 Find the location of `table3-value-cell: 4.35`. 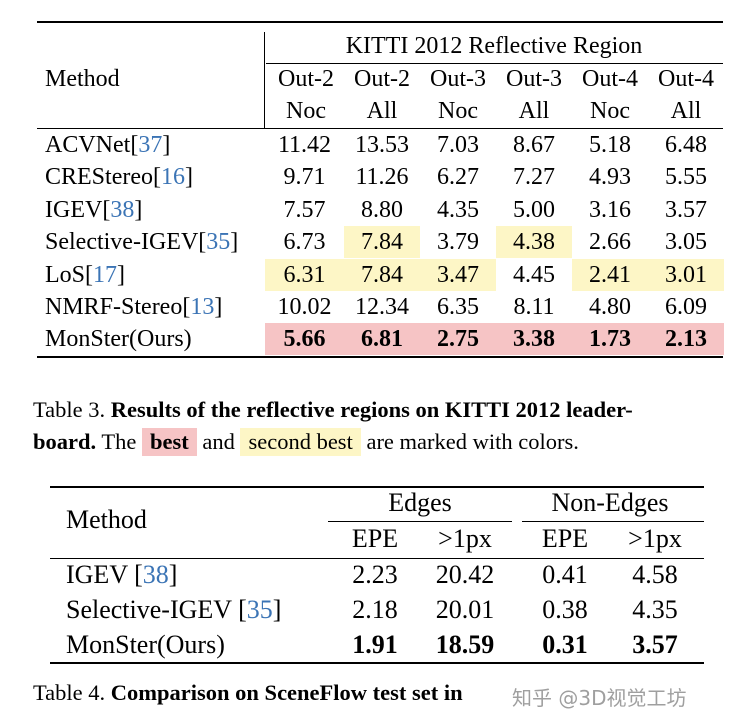

table3-value-cell: 4.35 is located at coordinates (458, 209).